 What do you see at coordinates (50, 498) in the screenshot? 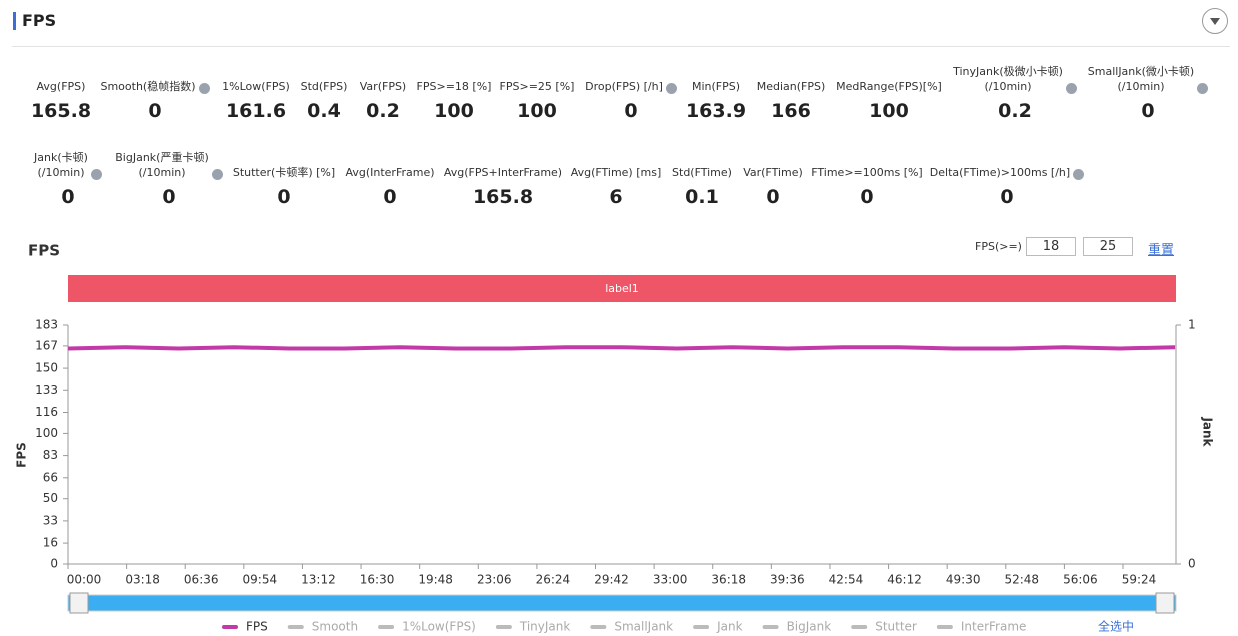
I see `y-tick-label: 50` at bounding box center [50, 498].